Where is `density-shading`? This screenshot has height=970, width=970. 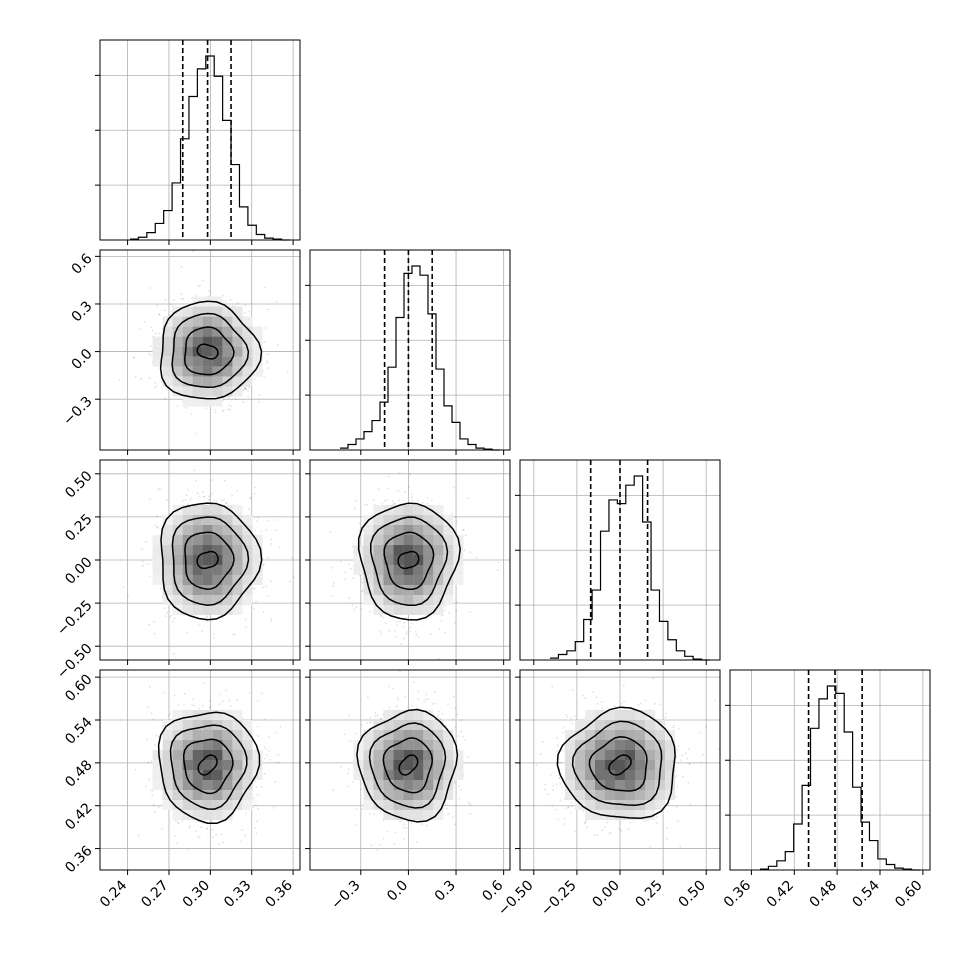
density-shading is located at coordinates (207, 560).